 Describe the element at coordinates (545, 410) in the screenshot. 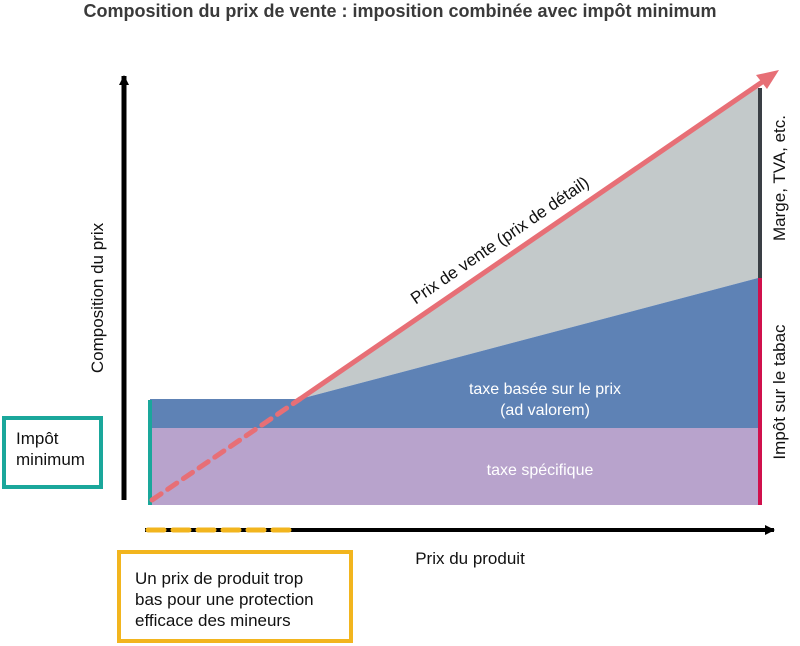

I see `ad-valorem-label-line2: (ad valorem)` at that location.